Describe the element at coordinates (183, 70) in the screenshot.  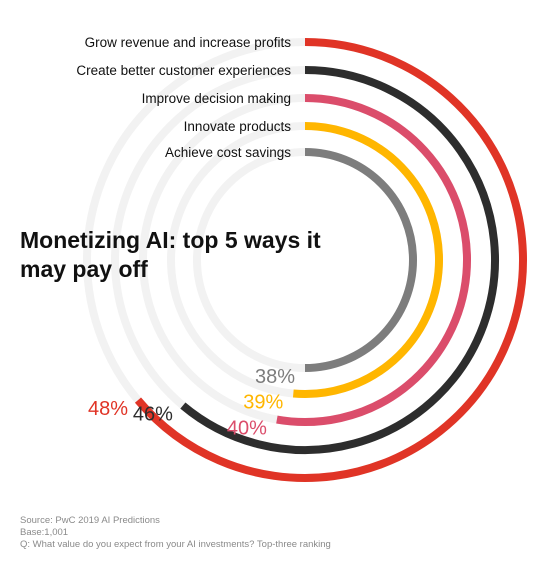
I see `category-label: Create better customer experiences` at that location.